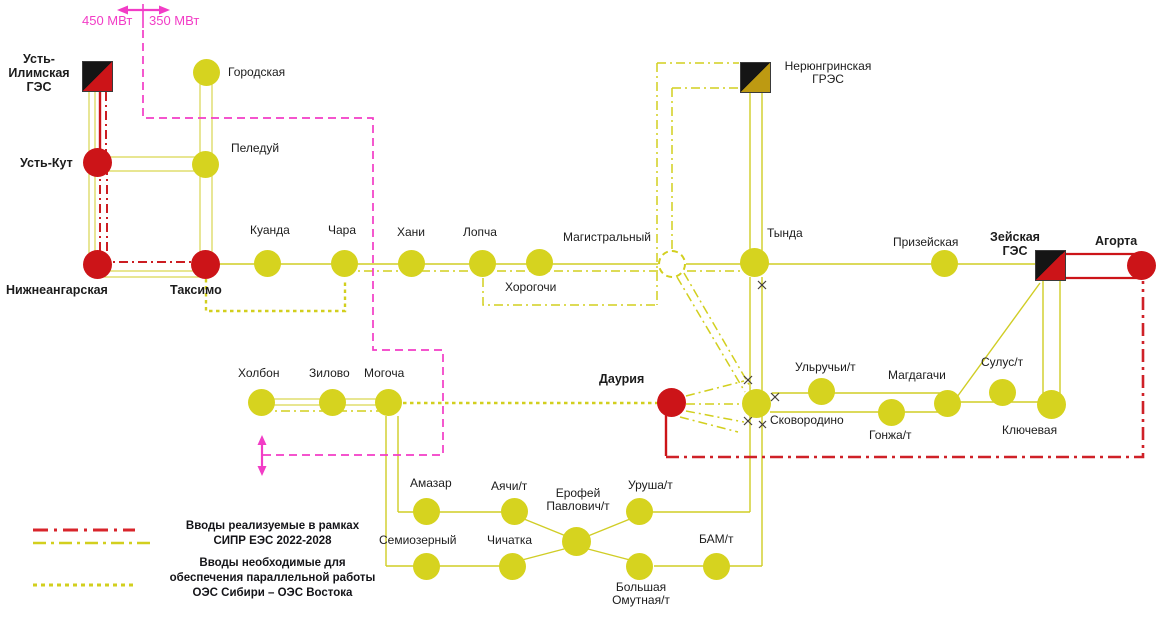 The width and height of the screenshot is (1161, 618). I want to click on node-erofey-pavlovich, so click(576, 541).